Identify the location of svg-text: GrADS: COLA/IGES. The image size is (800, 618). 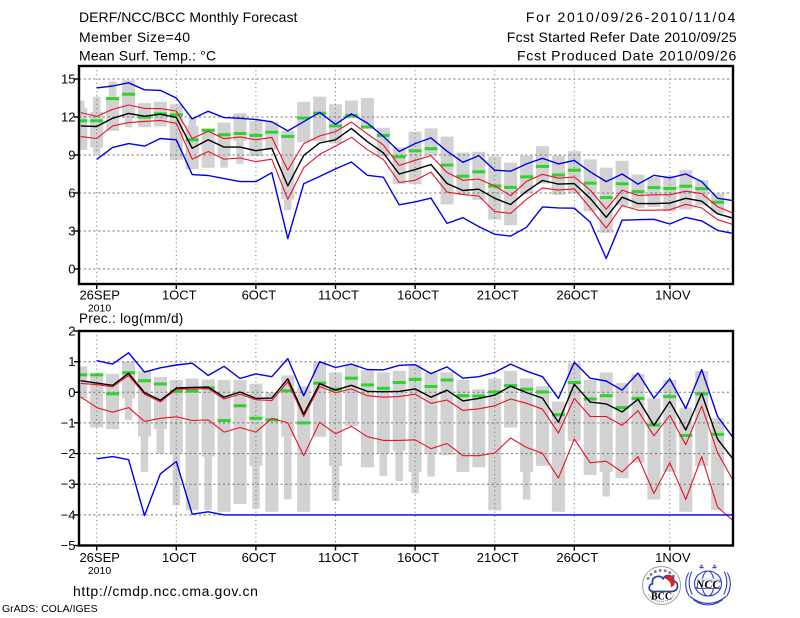
(50, 609).